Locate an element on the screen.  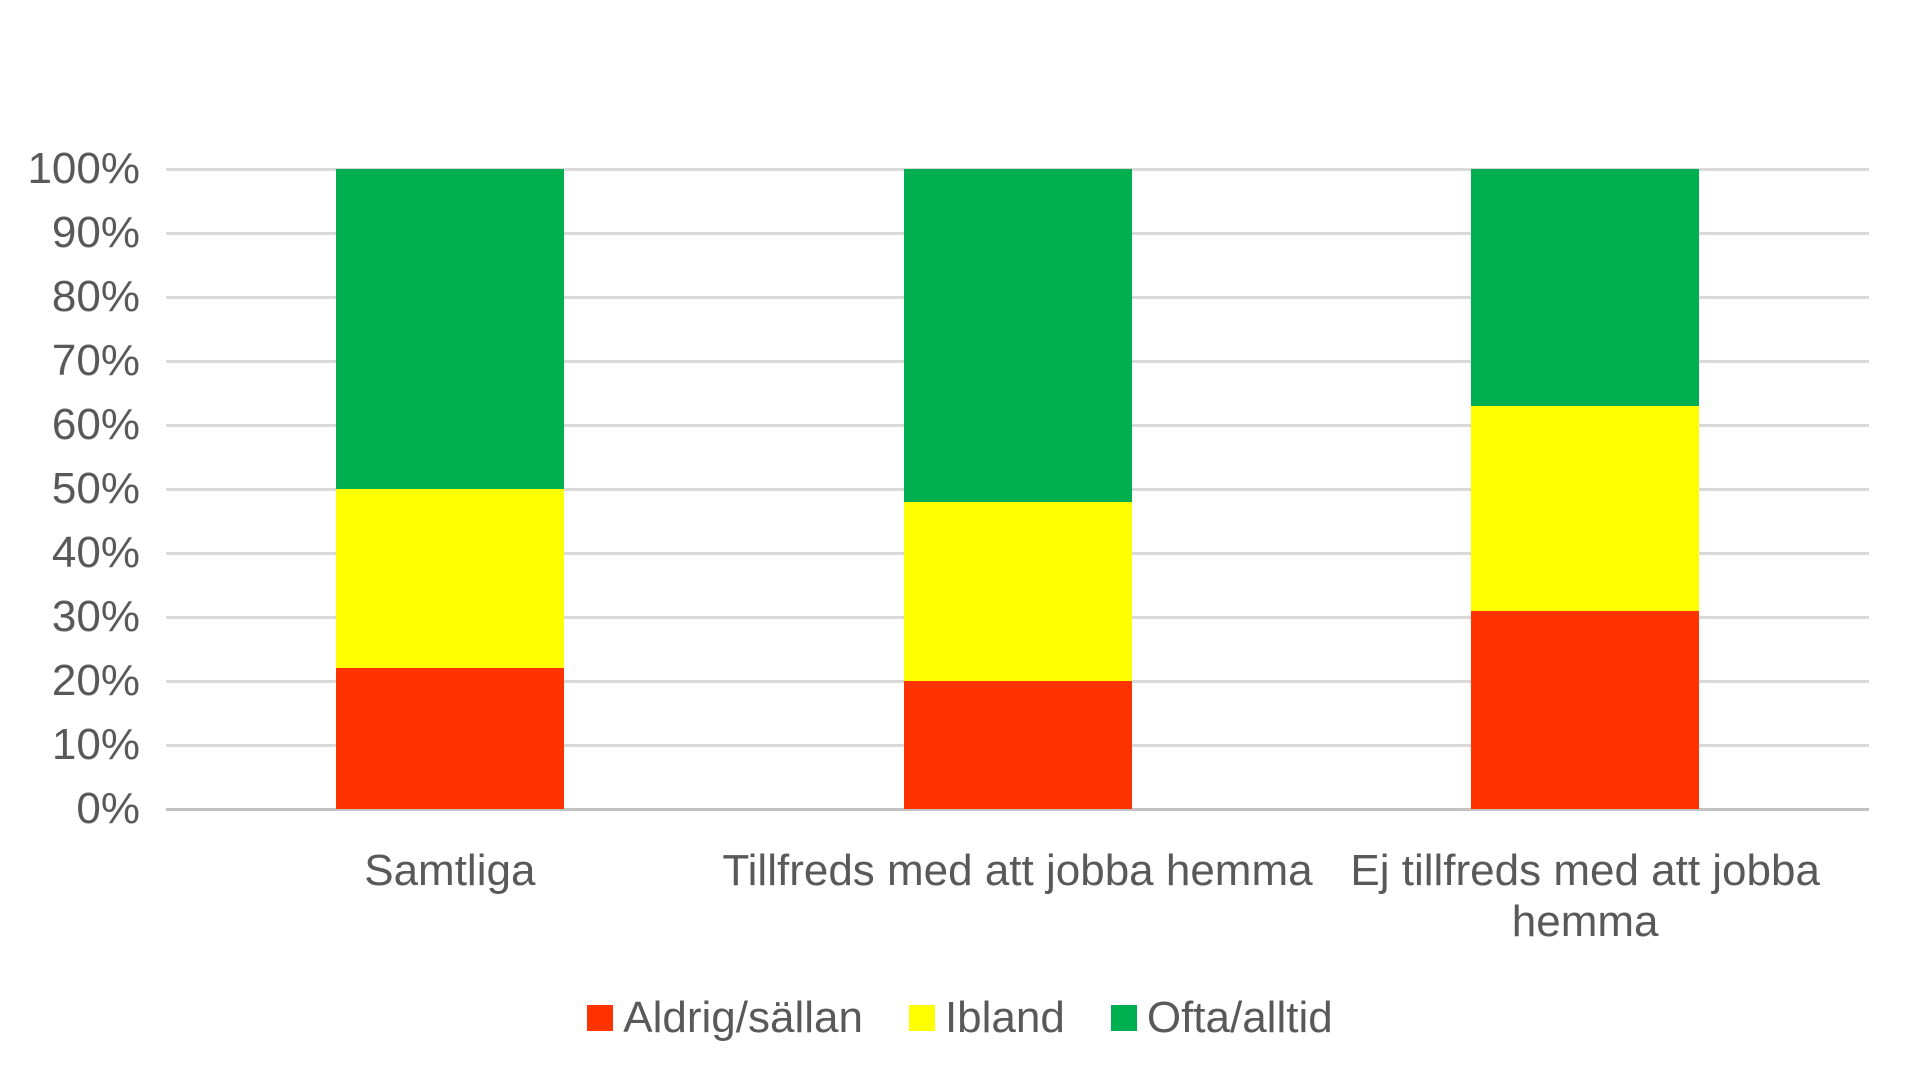
category-label: Ej tillfreds med att jobba hemma is located at coordinates (1585, 896).